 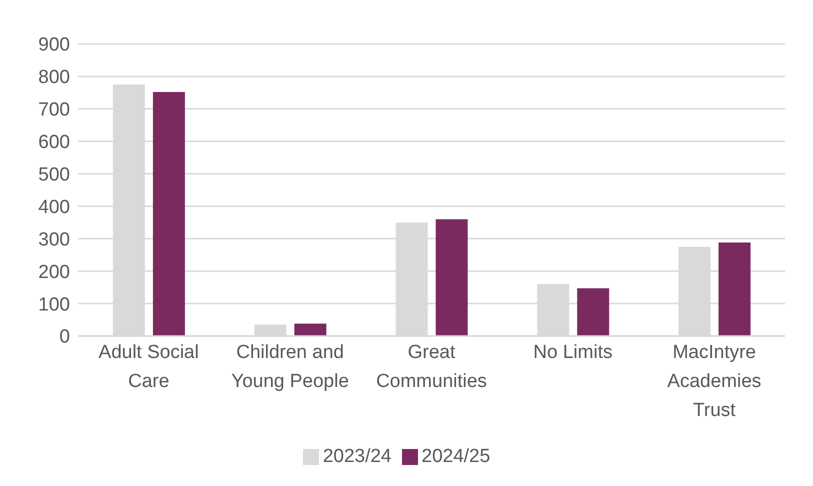 What do you see at coordinates (714, 381) in the screenshot?
I see `x-tick-label: MacIntyre Academies Trust` at bounding box center [714, 381].